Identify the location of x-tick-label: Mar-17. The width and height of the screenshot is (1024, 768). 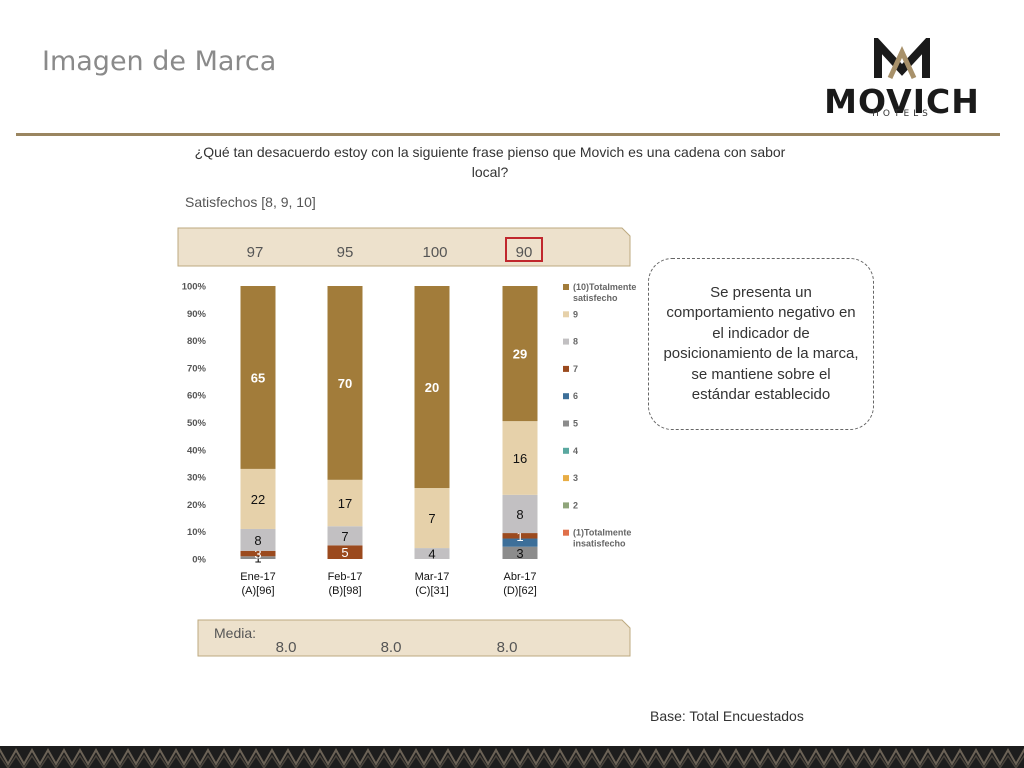
(432, 577).